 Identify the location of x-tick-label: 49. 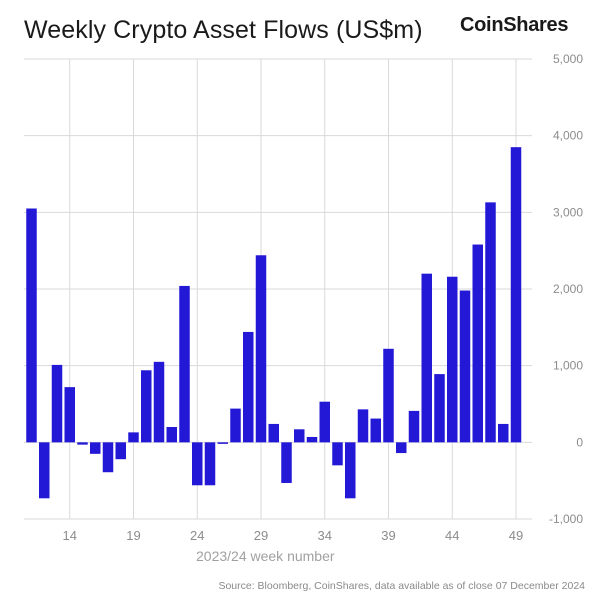
(516, 535).